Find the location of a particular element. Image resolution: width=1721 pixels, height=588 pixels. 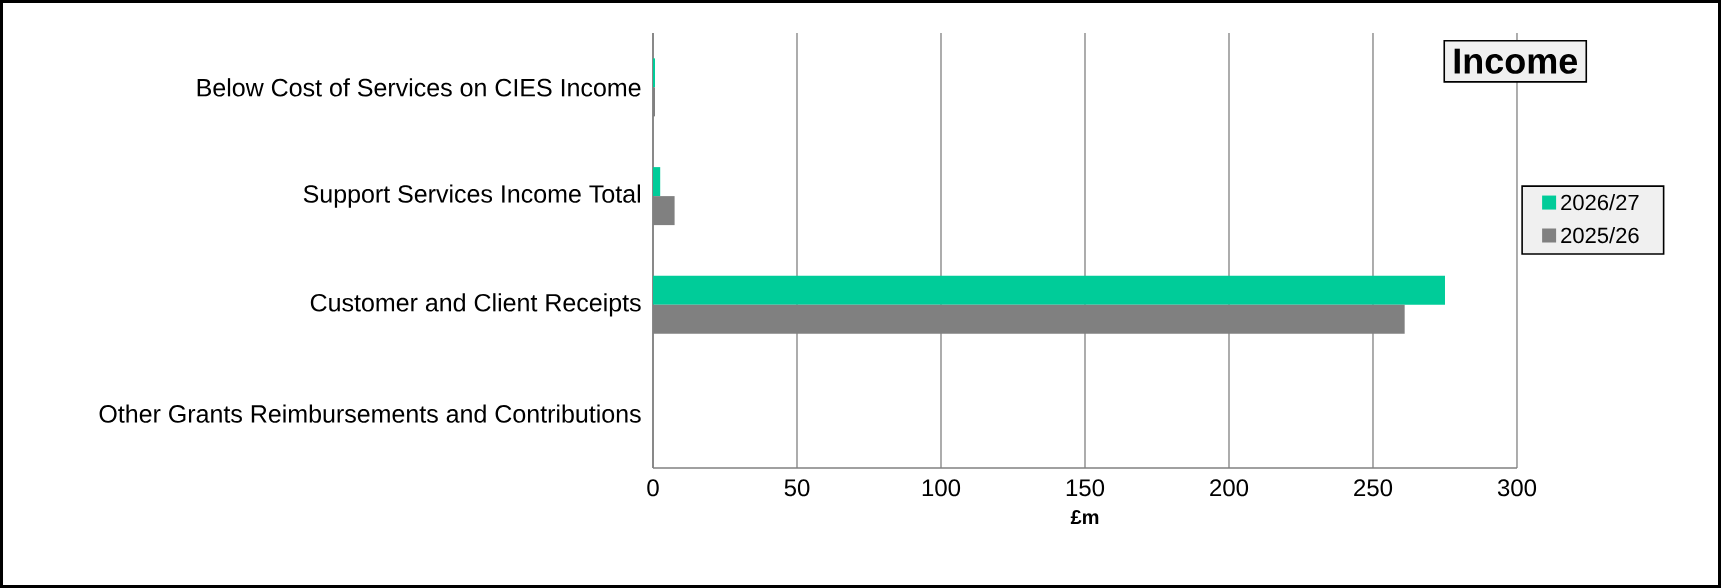

x-tick-label: 250 is located at coordinates (1373, 488).